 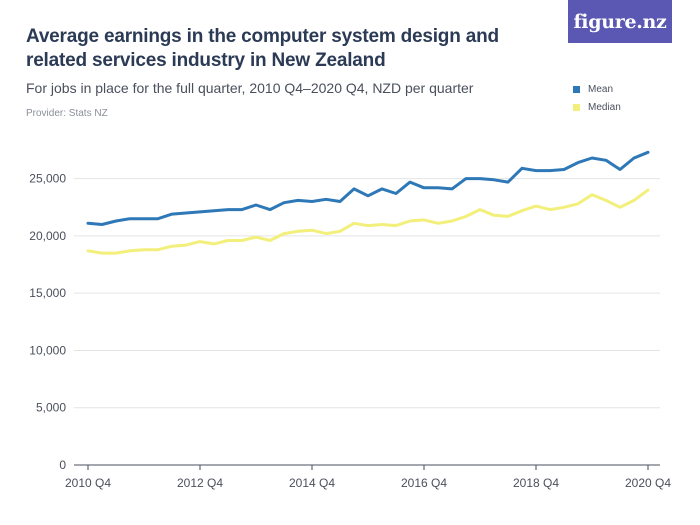 What do you see at coordinates (47, 350) in the screenshot?
I see `y-tick-label: 10,000` at bounding box center [47, 350].